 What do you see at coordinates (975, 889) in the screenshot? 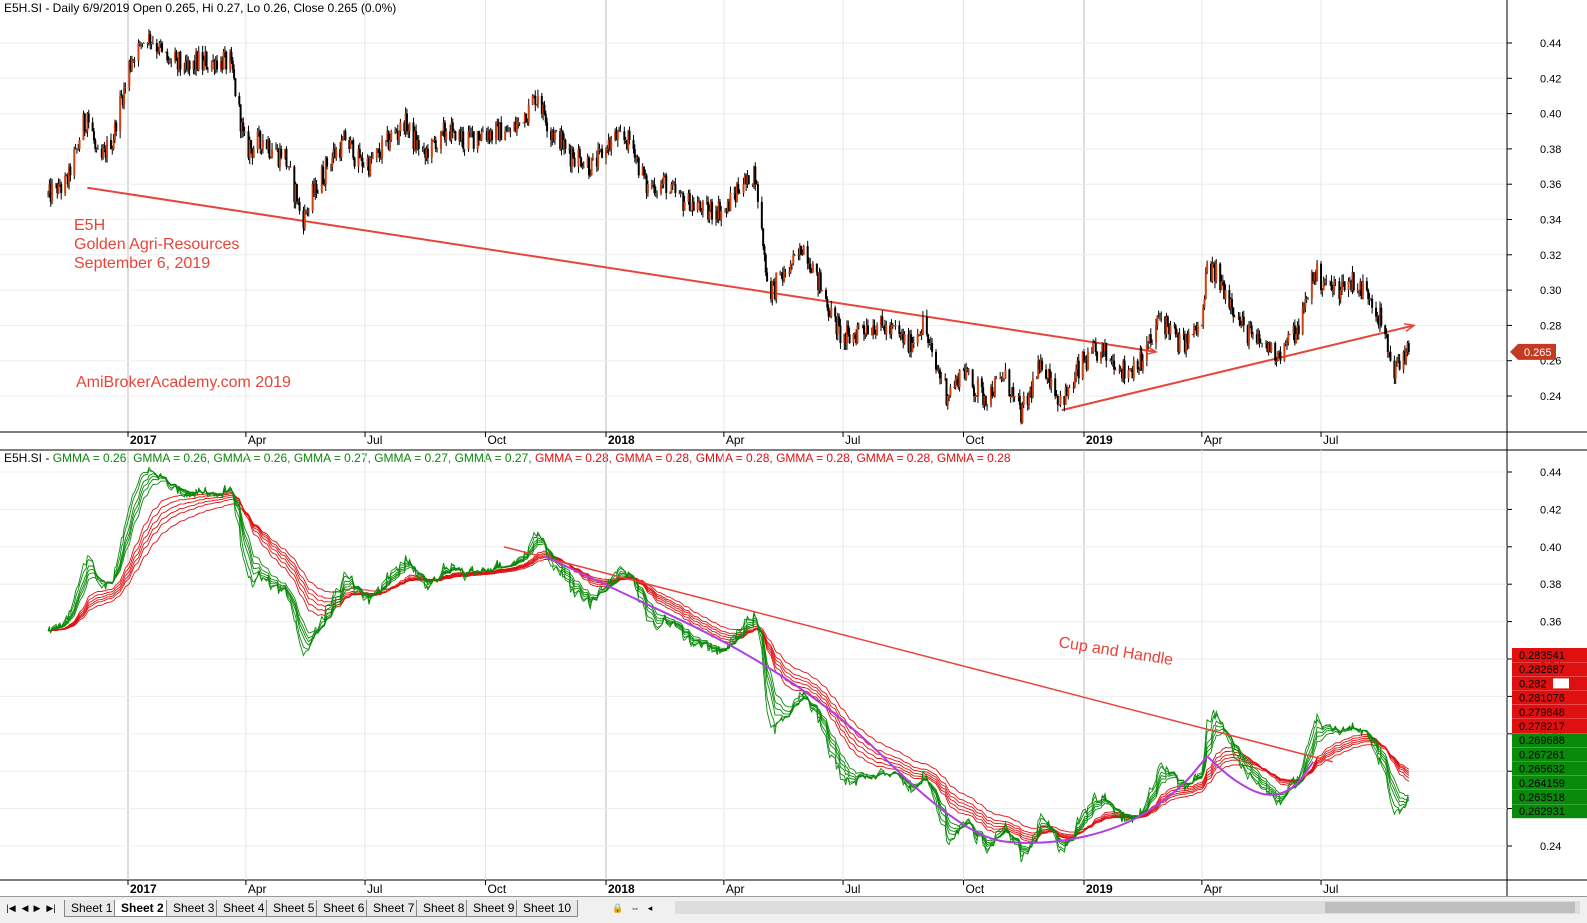
I see `x-tick-label: Oct` at bounding box center [975, 889].